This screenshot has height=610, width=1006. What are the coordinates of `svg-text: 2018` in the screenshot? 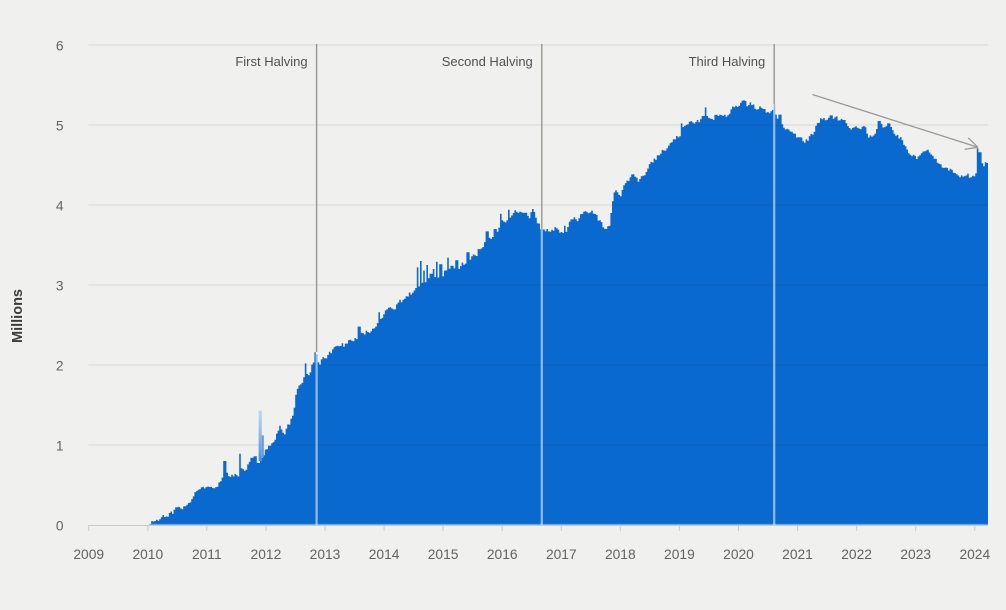 It's located at (620, 554).